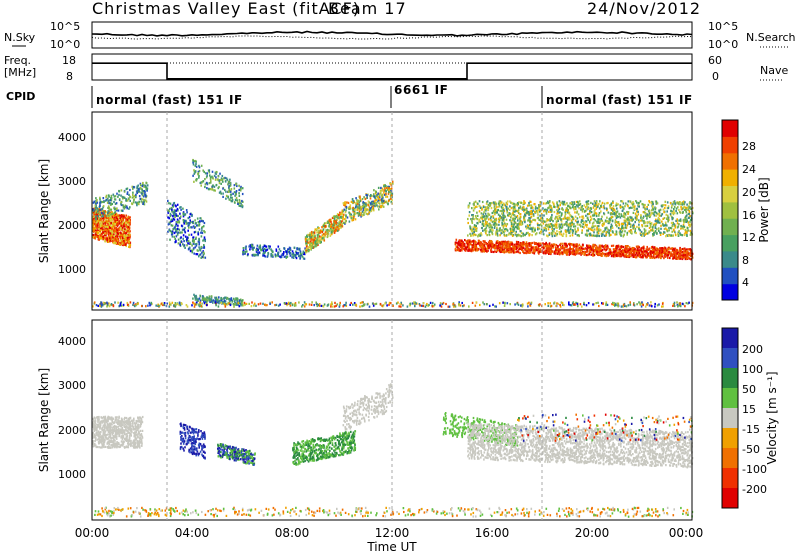  I want to click on nave-tick-bottom: 0, so click(715, 76).